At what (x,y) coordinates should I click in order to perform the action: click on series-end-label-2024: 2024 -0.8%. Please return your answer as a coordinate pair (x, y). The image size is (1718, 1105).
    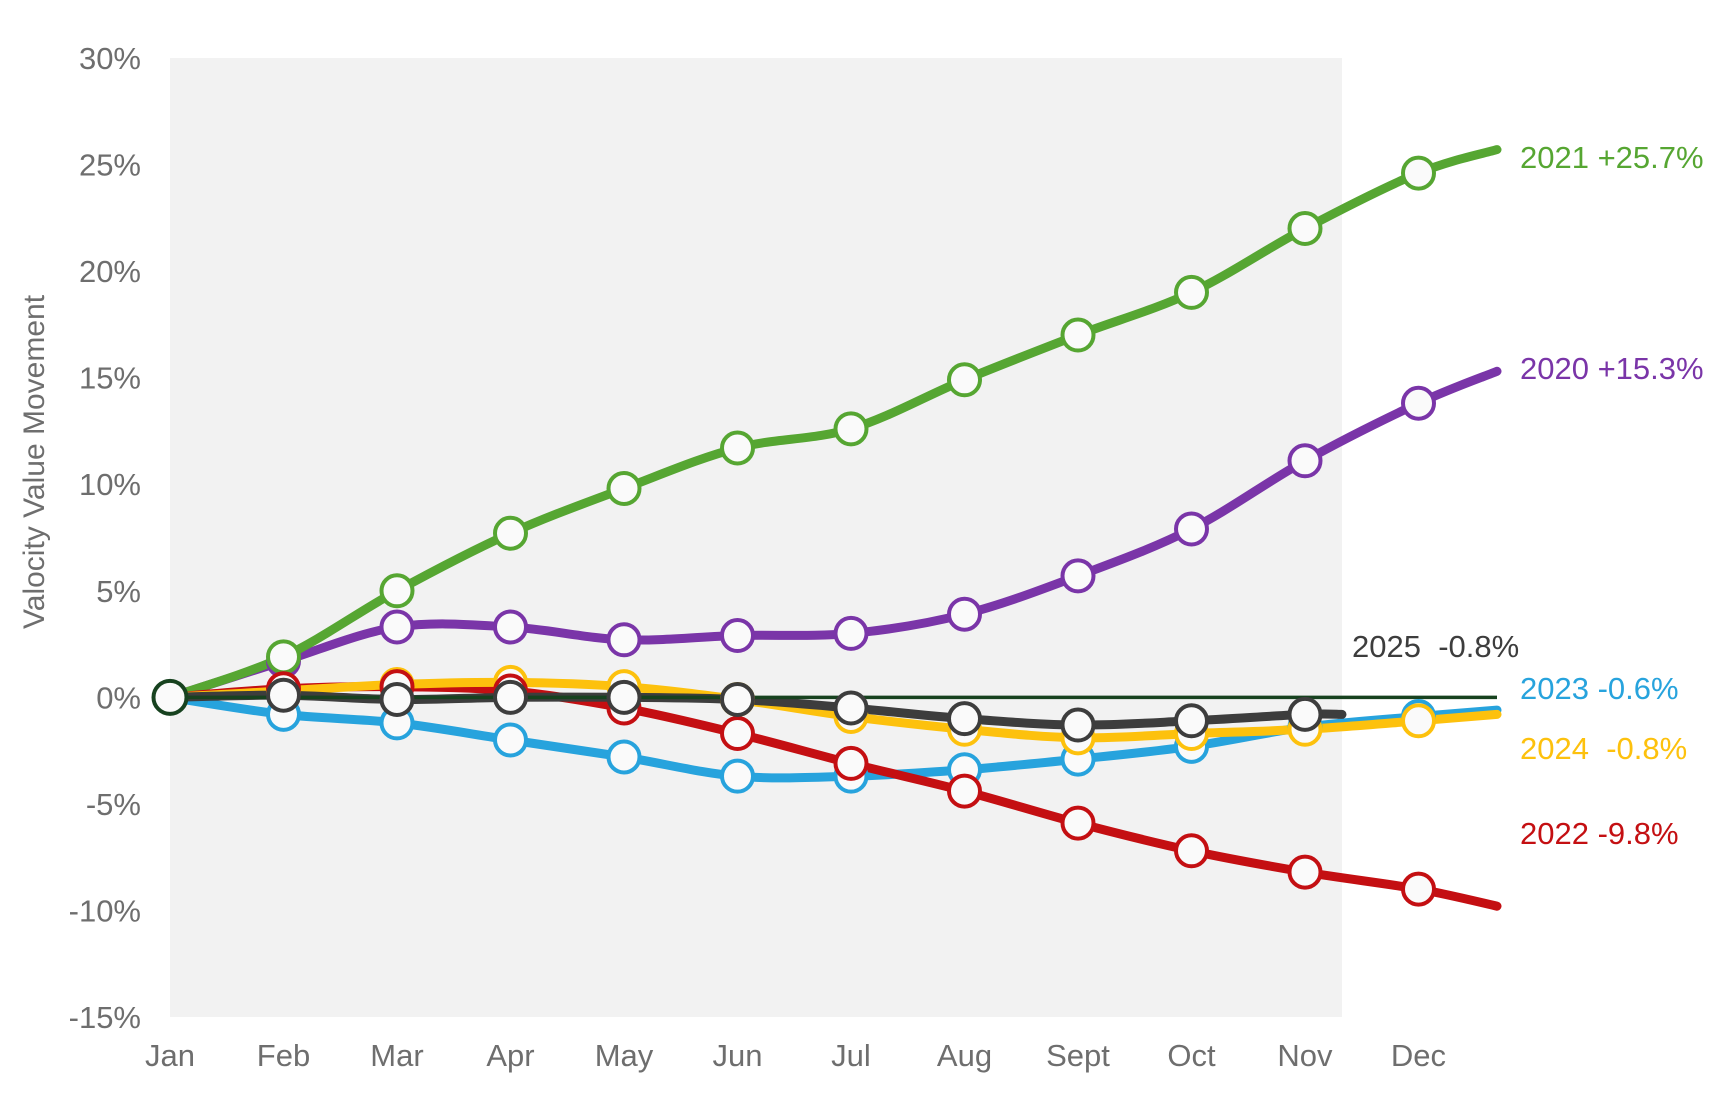
    Looking at the image, I should click on (1603, 748).